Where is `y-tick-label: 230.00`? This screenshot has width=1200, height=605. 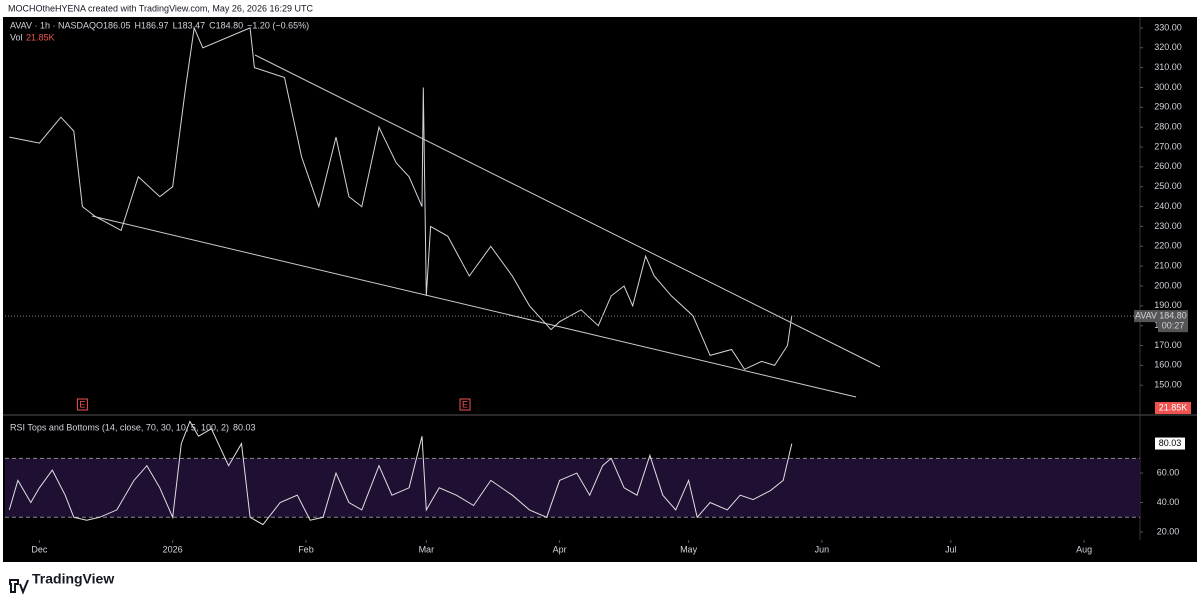 y-tick-label: 230.00 is located at coordinates (1168, 226).